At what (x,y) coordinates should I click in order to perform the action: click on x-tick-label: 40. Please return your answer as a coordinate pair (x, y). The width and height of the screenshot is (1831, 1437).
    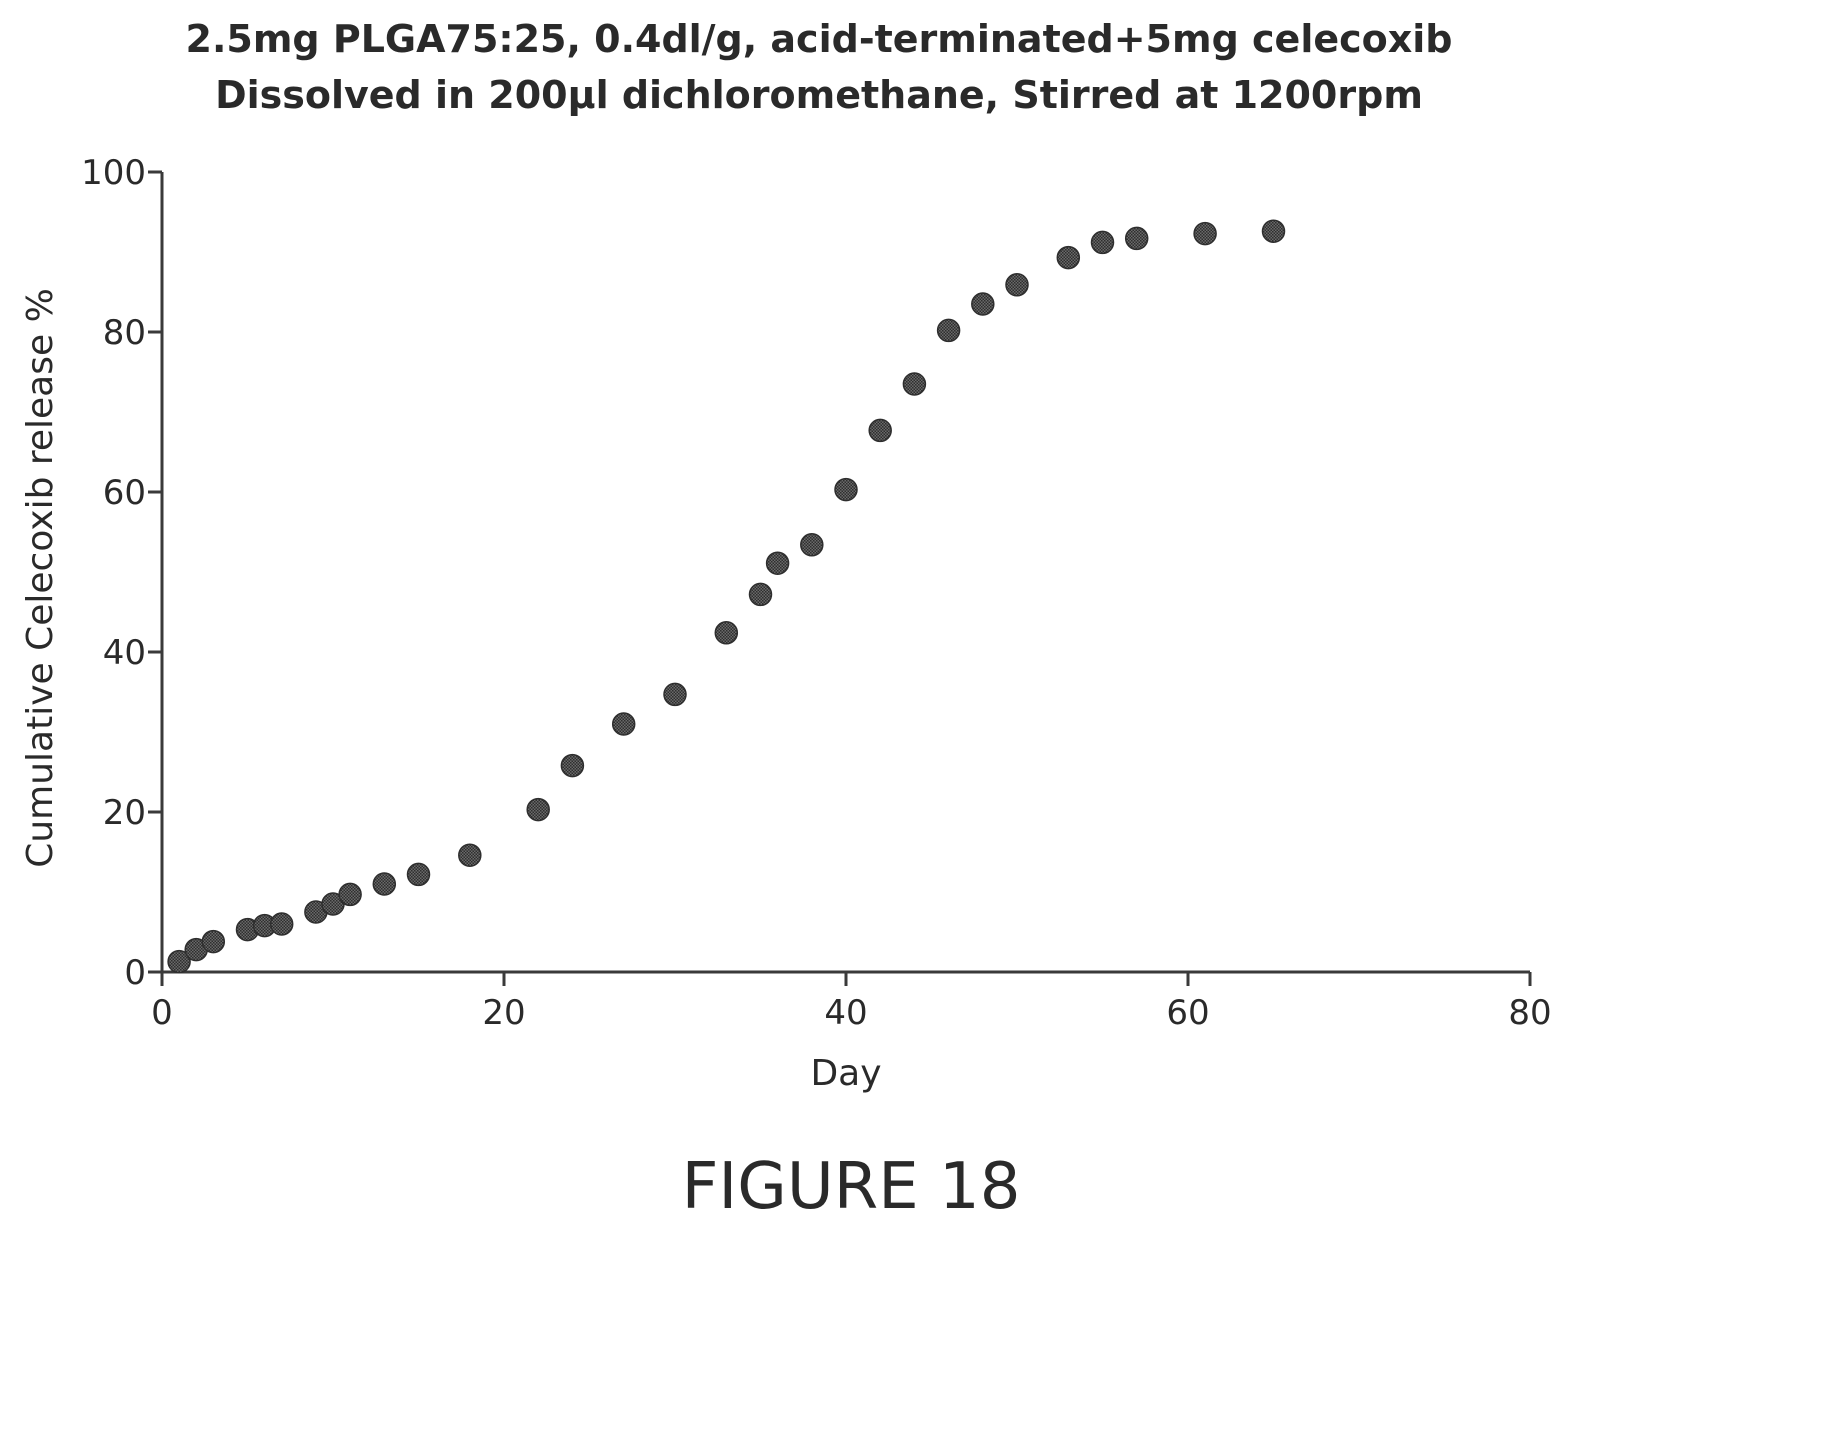
    Looking at the image, I should click on (845, 1013).